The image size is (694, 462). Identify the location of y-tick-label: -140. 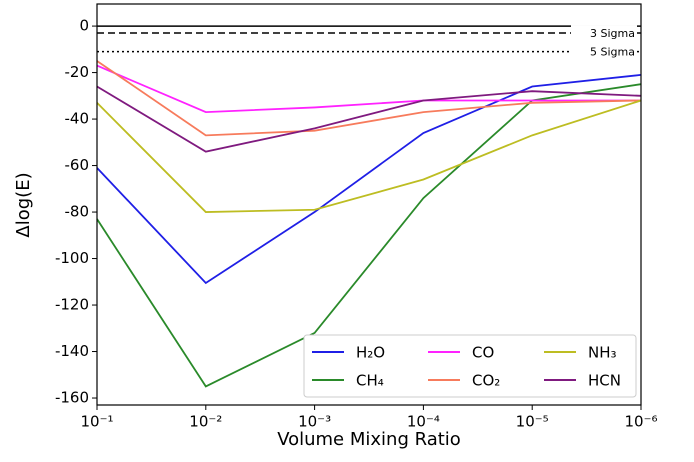
(72, 351).